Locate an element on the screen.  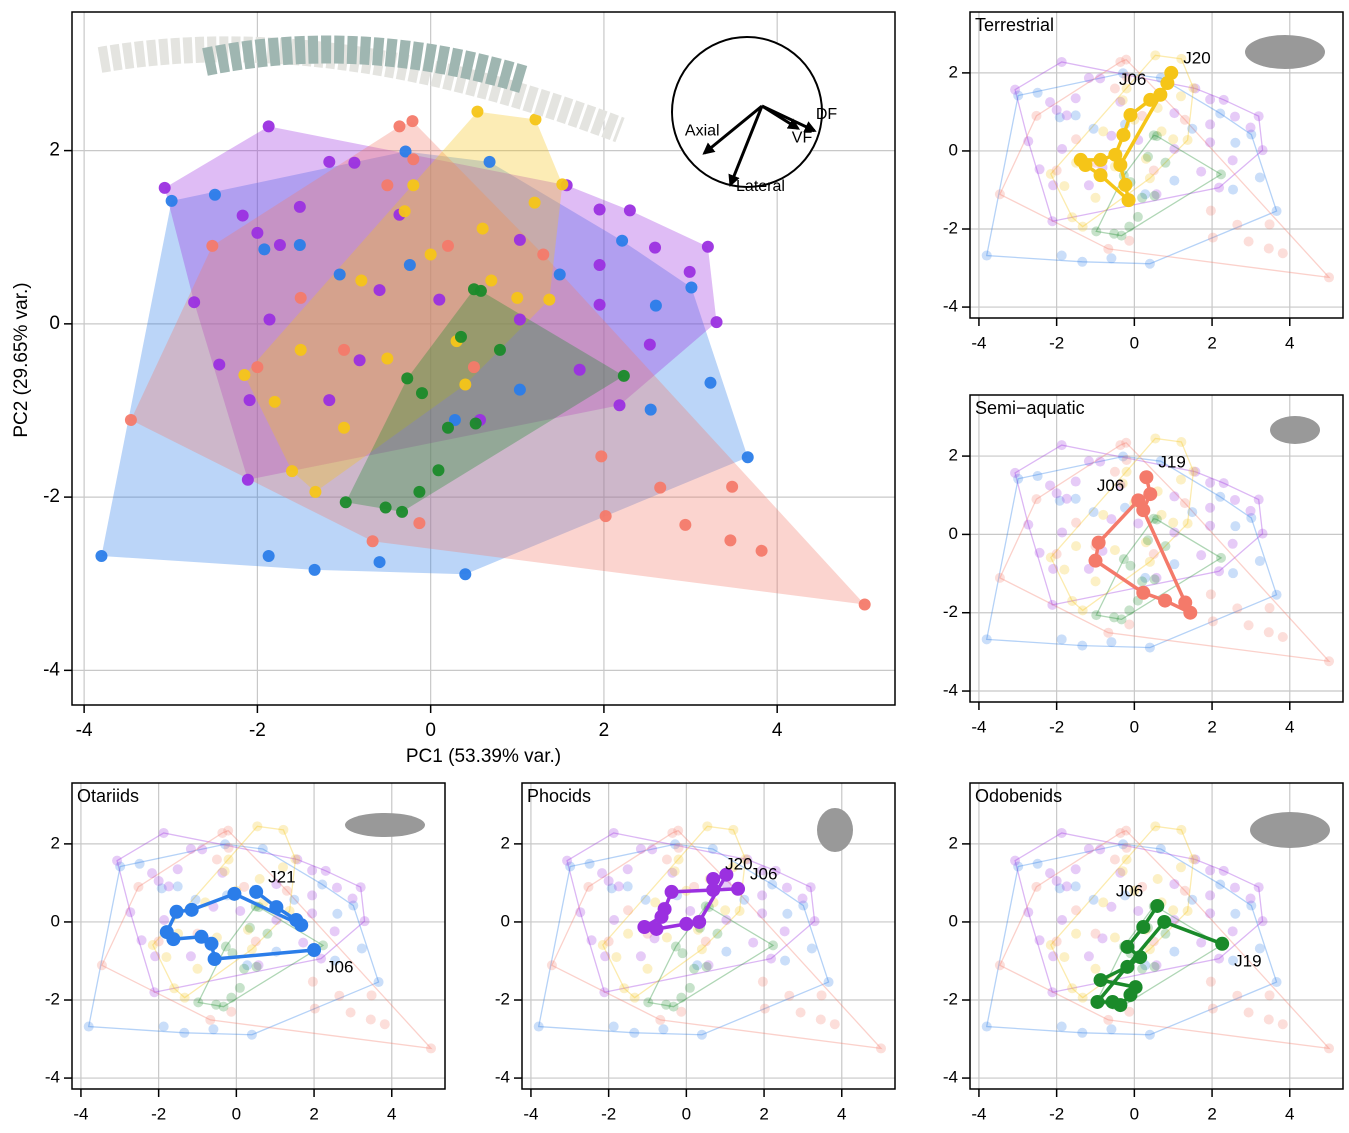
loading-label: Lateral is located at coordinates (760, 186).